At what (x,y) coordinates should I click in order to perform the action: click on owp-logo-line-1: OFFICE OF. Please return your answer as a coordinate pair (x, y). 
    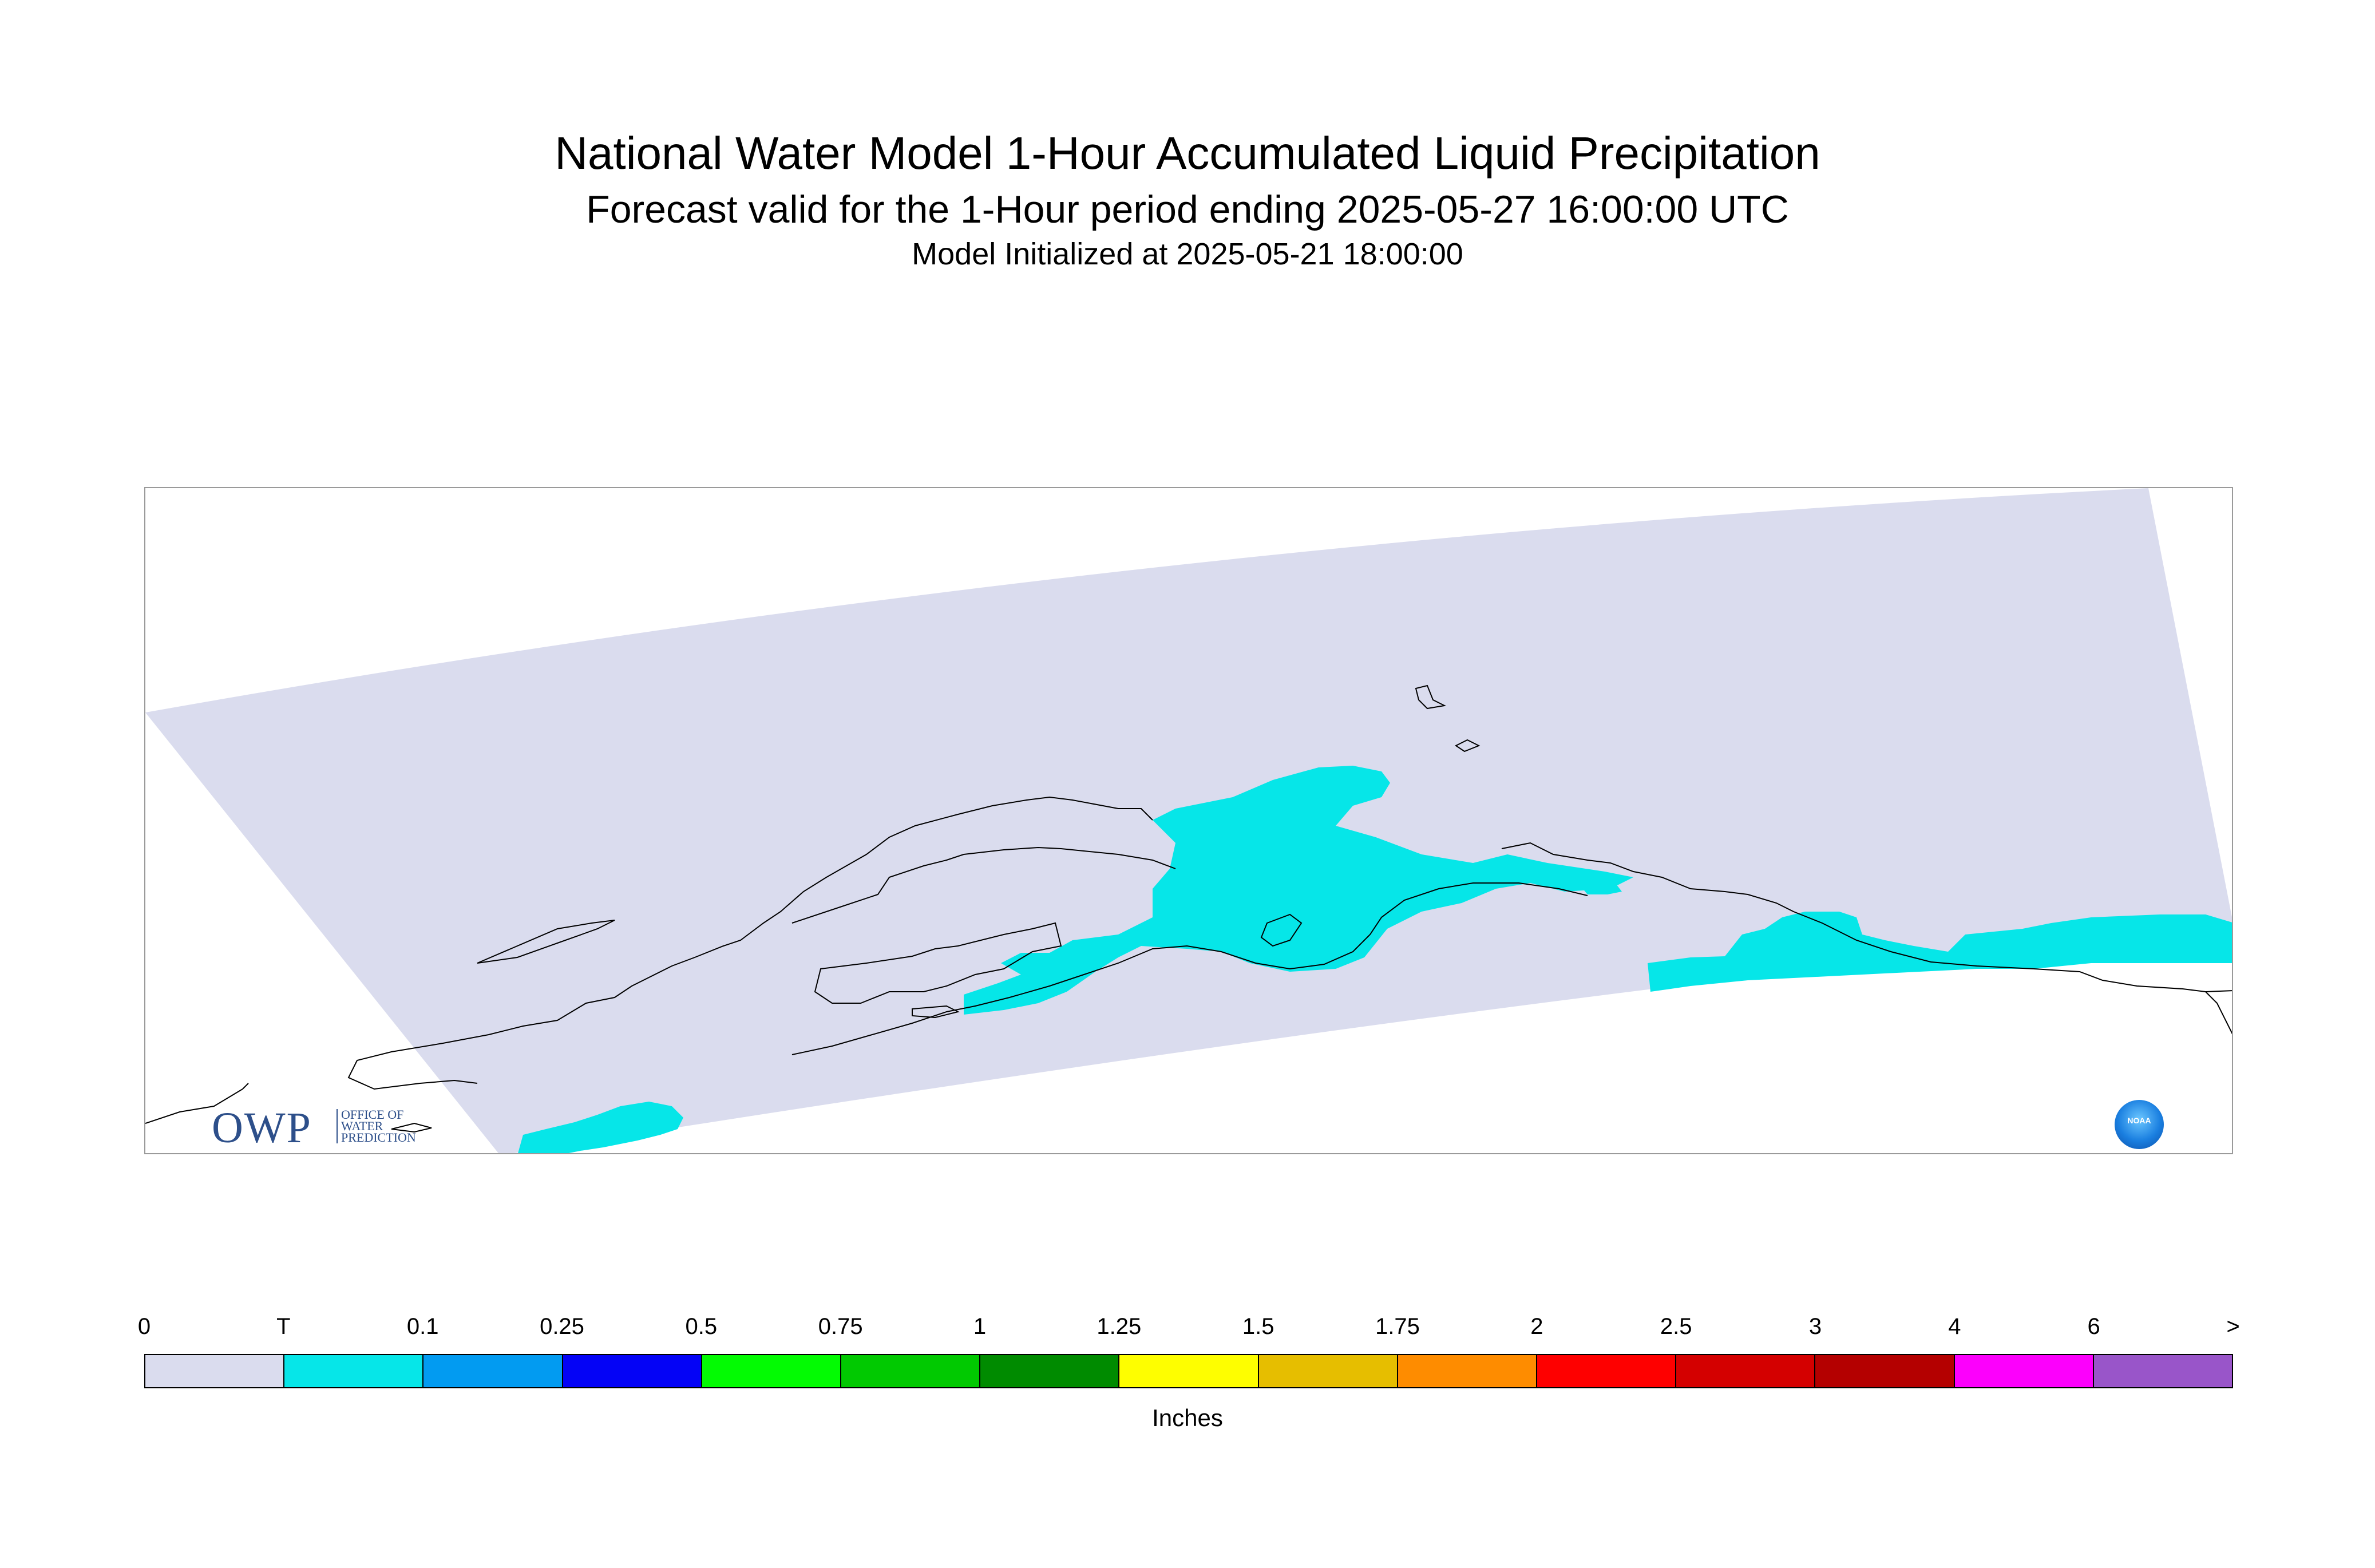
    Looking at the image, I should click on (373, 1114).